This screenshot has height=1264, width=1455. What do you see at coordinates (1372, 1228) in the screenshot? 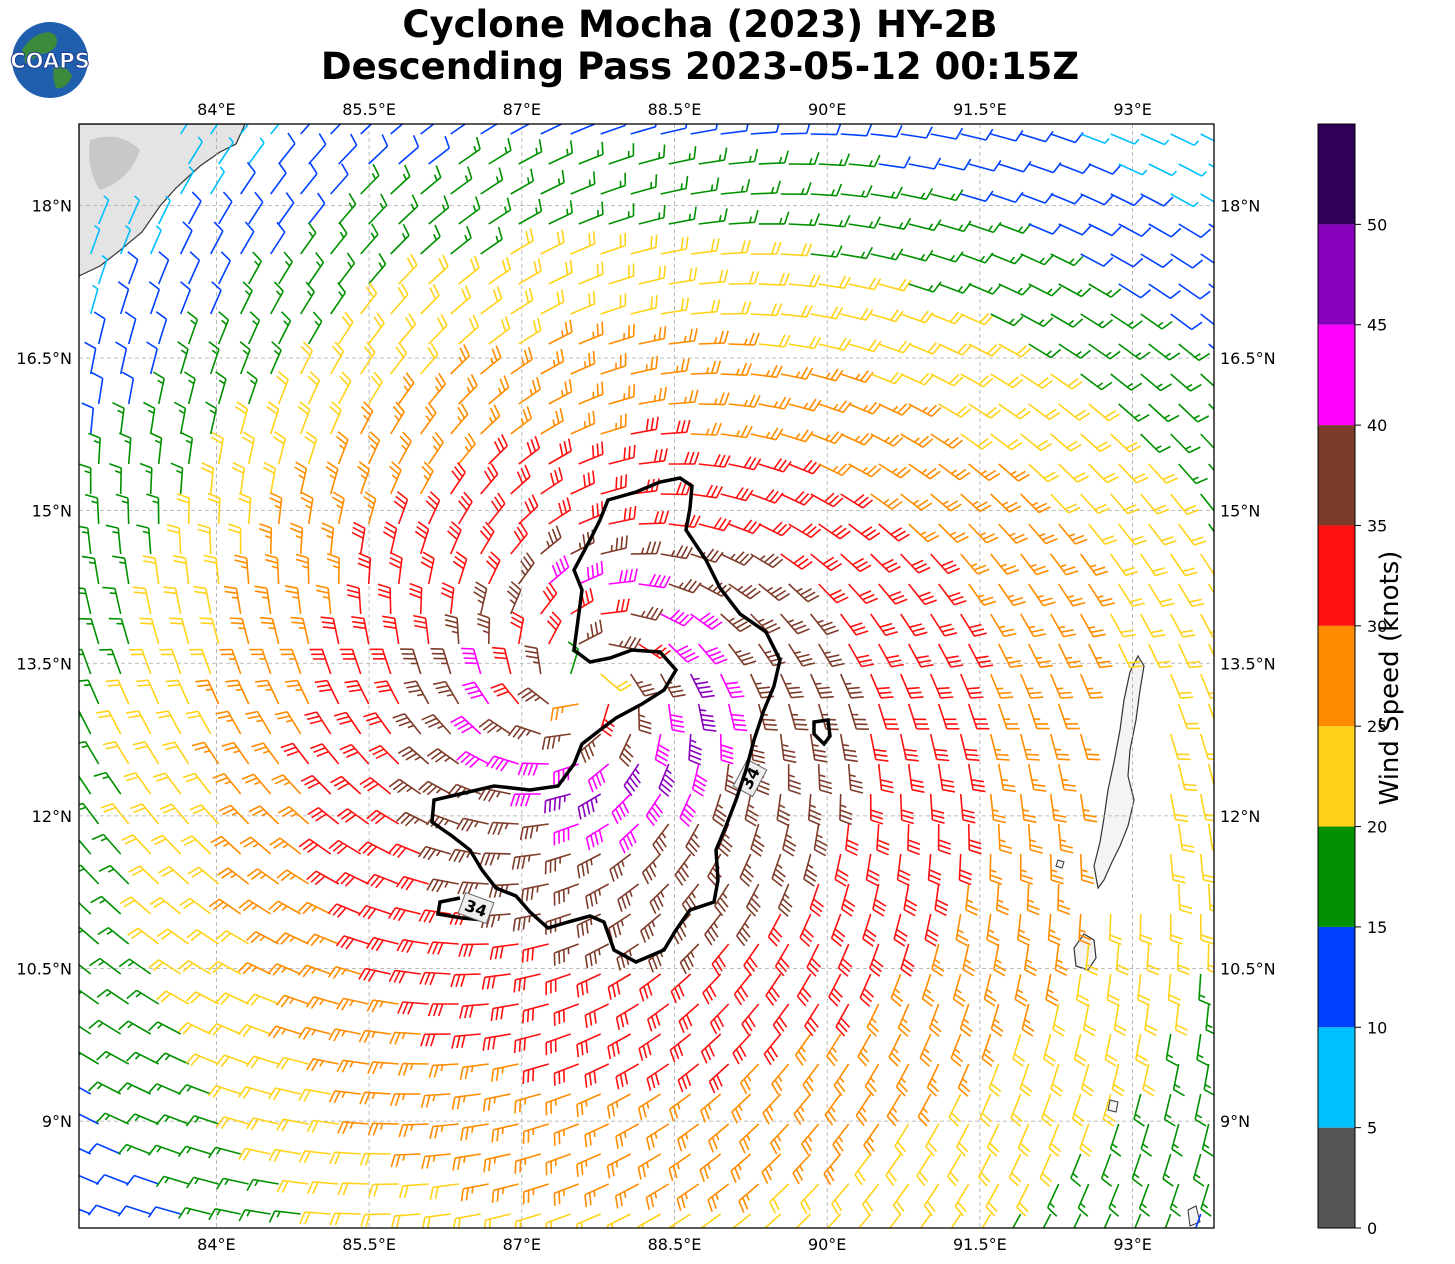
I see `colorbar-tick-label: 0` at bounding box center [1372, 1228].